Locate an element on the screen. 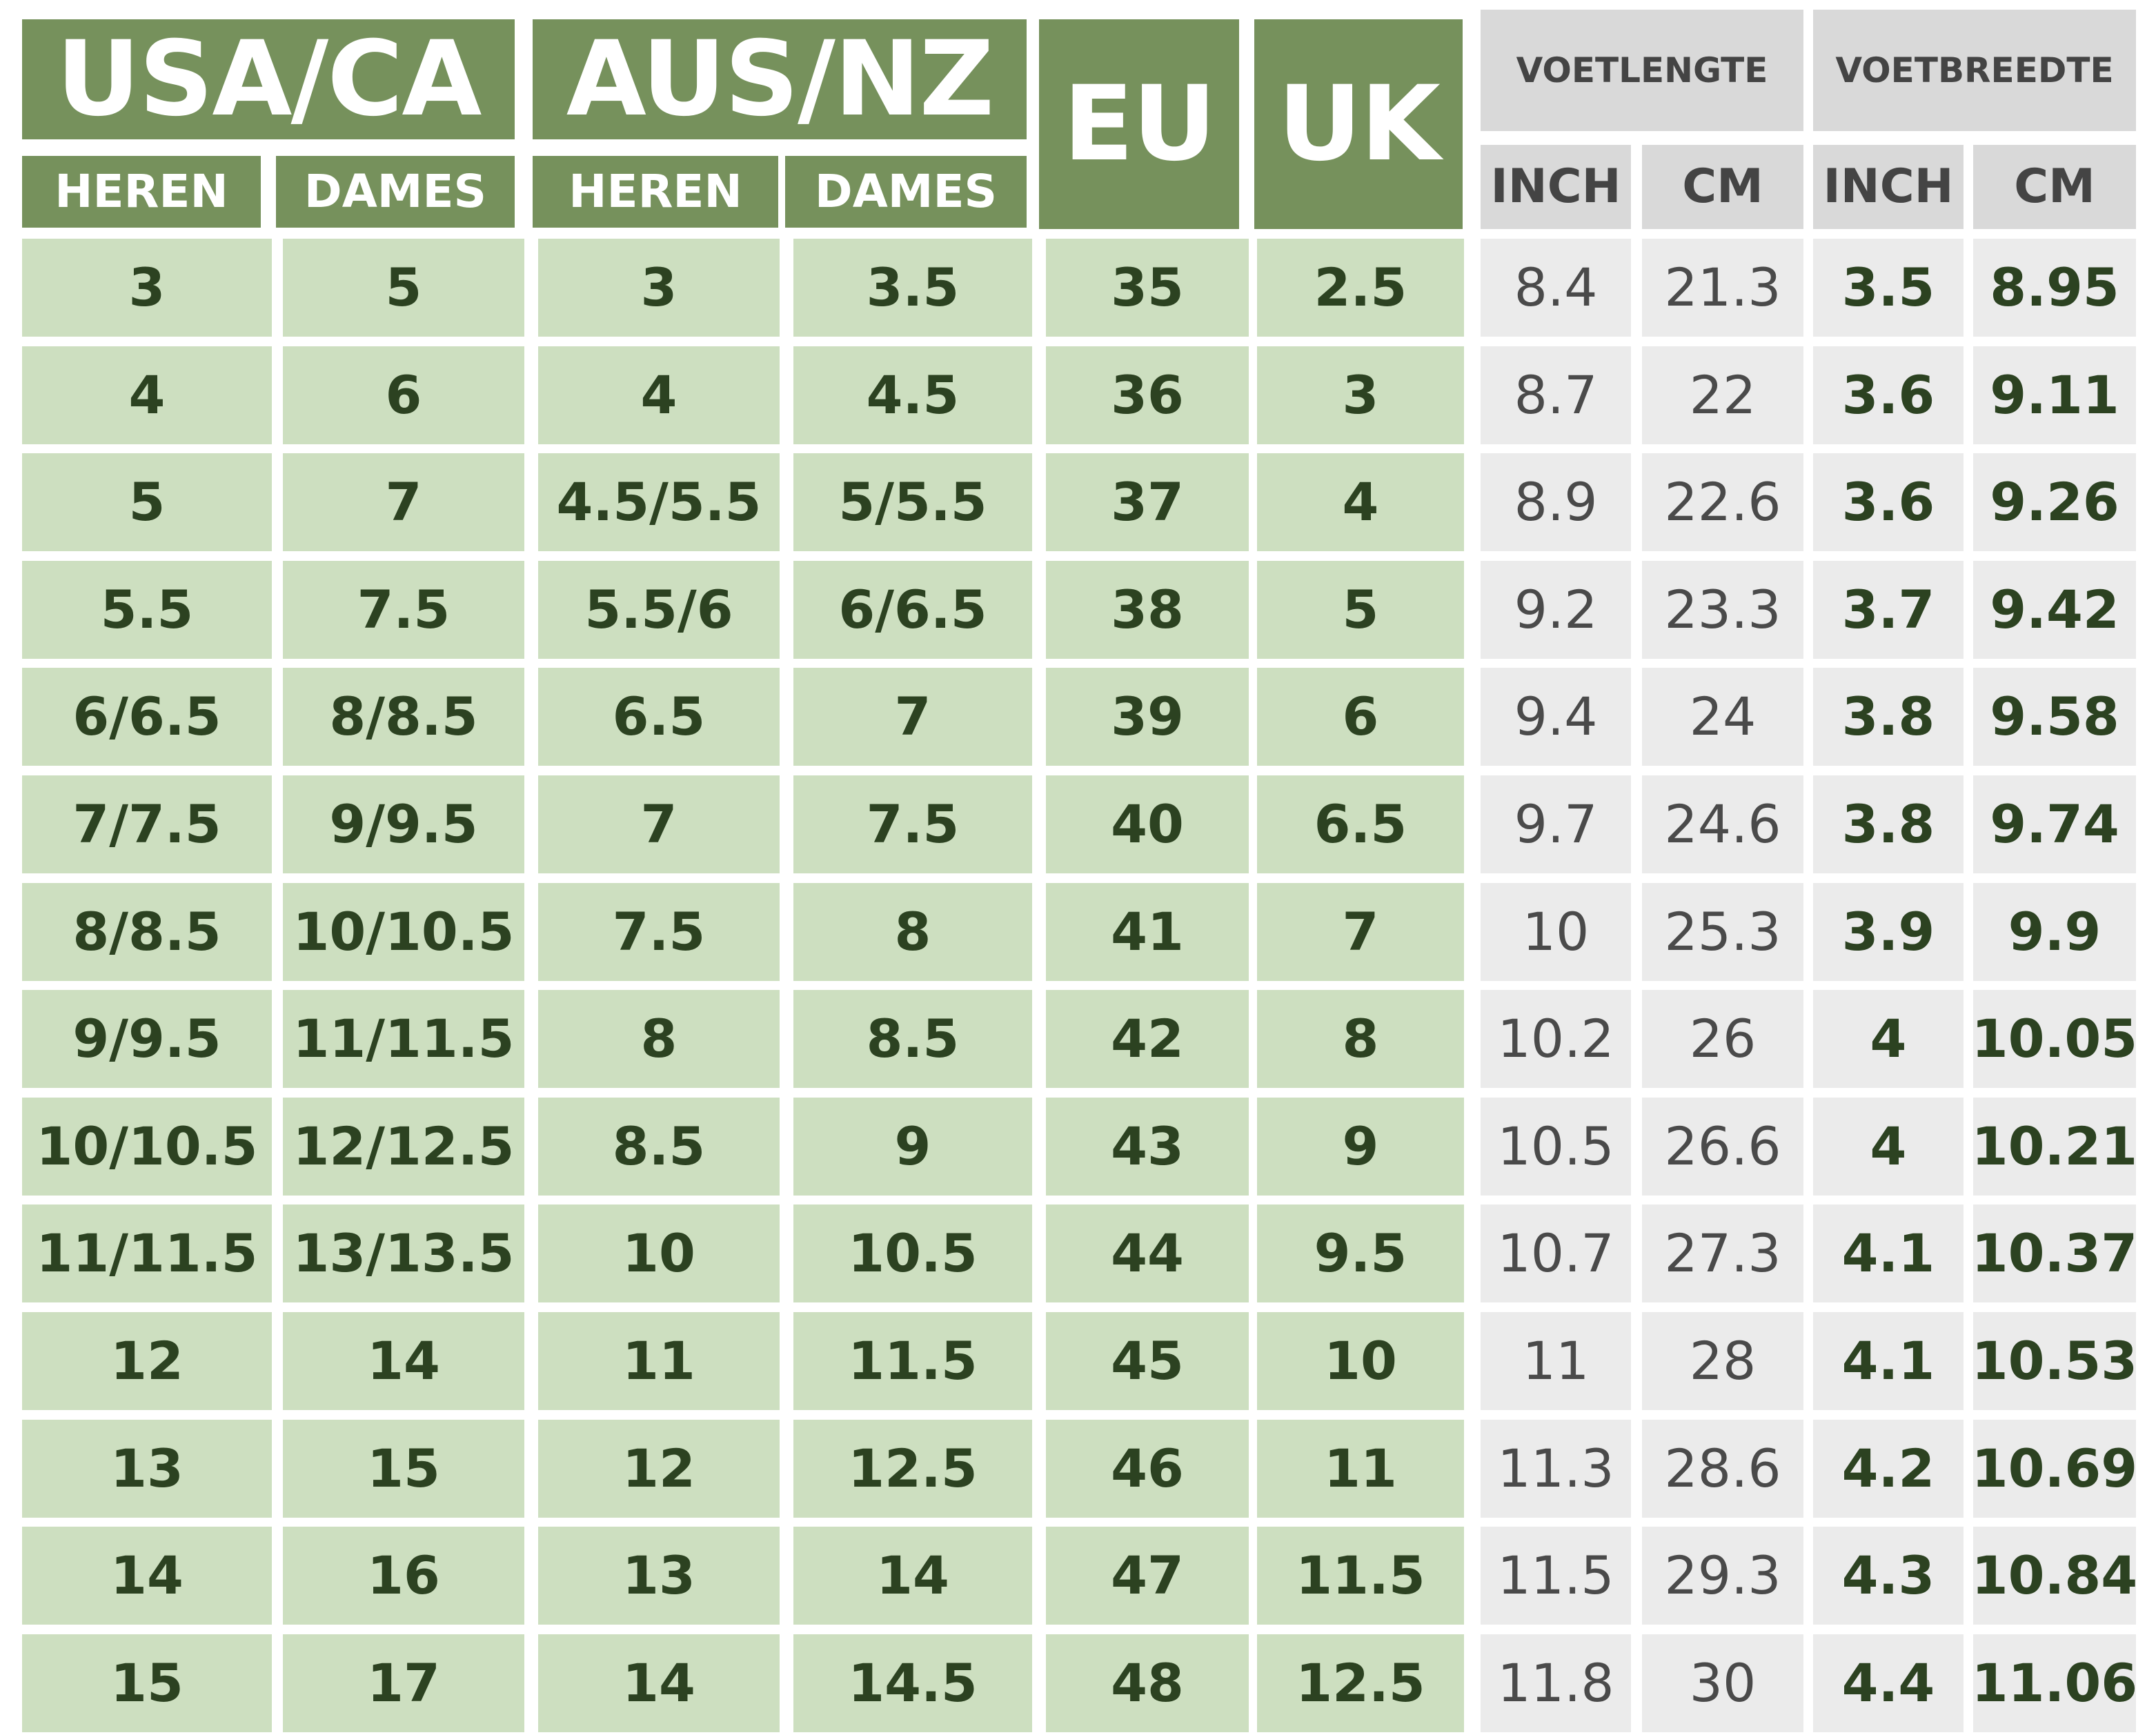 Image resolution: width=2156 pixels, height=1735 pixels. cell-voetlengte-inch: 8.4 is located at coordinates (1556, 288).